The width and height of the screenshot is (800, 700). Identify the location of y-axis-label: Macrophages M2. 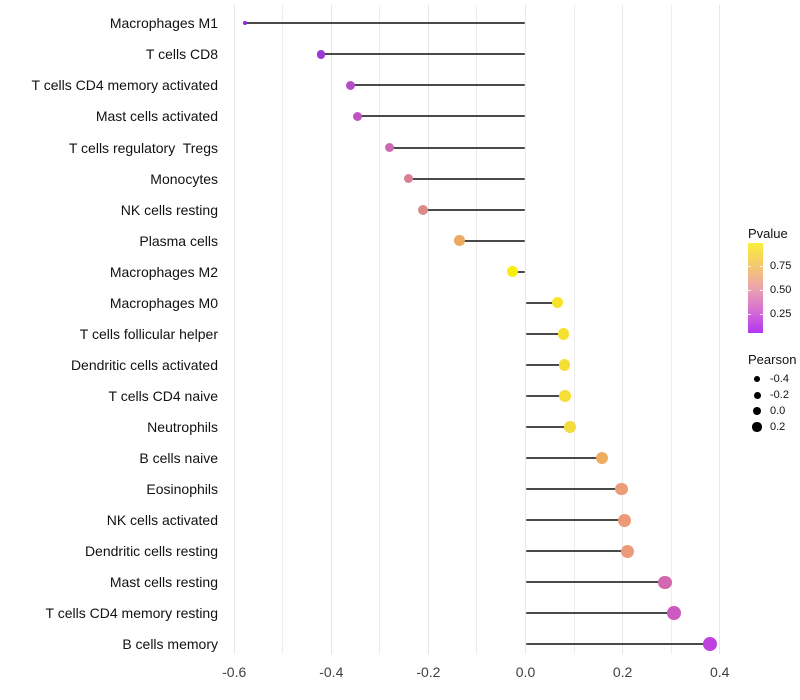
(163, 271).